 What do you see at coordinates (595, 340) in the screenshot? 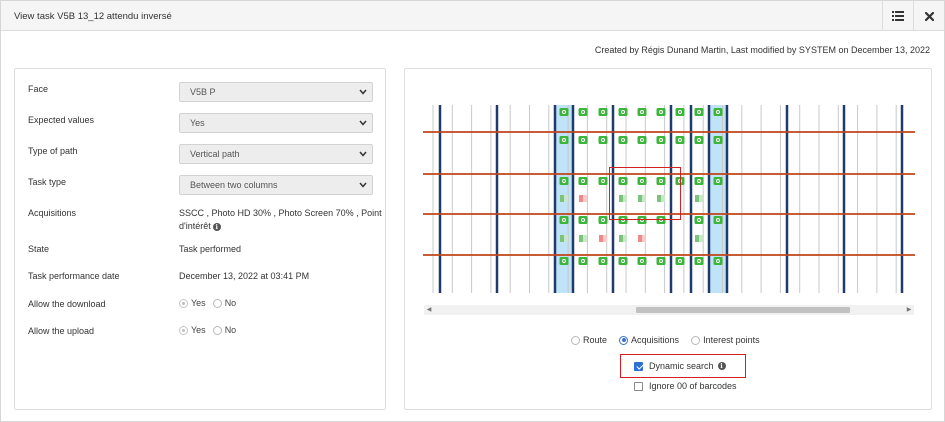
I see `view-route-label: Route` at bounding box center [595, 340].